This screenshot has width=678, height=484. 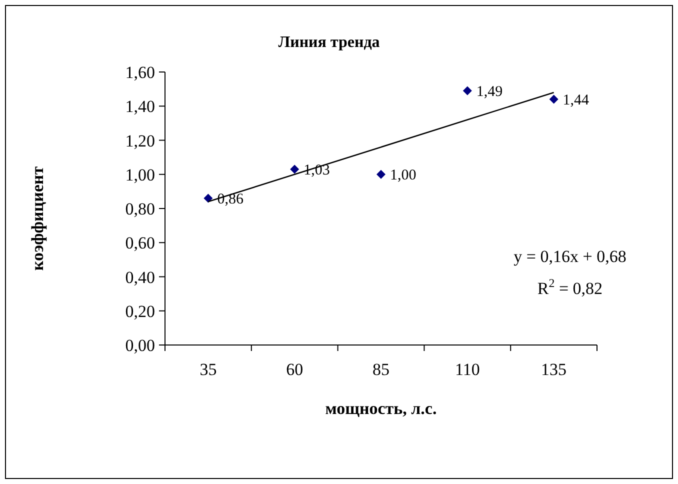 I want to click on y-tick-label: 0,60, so click(x=140, y=243).